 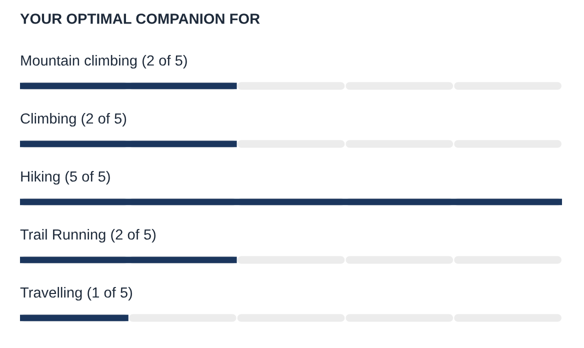 I want to click on y-tick-label: Mountain climbing (2 of 5), so click(x=104, y=61).